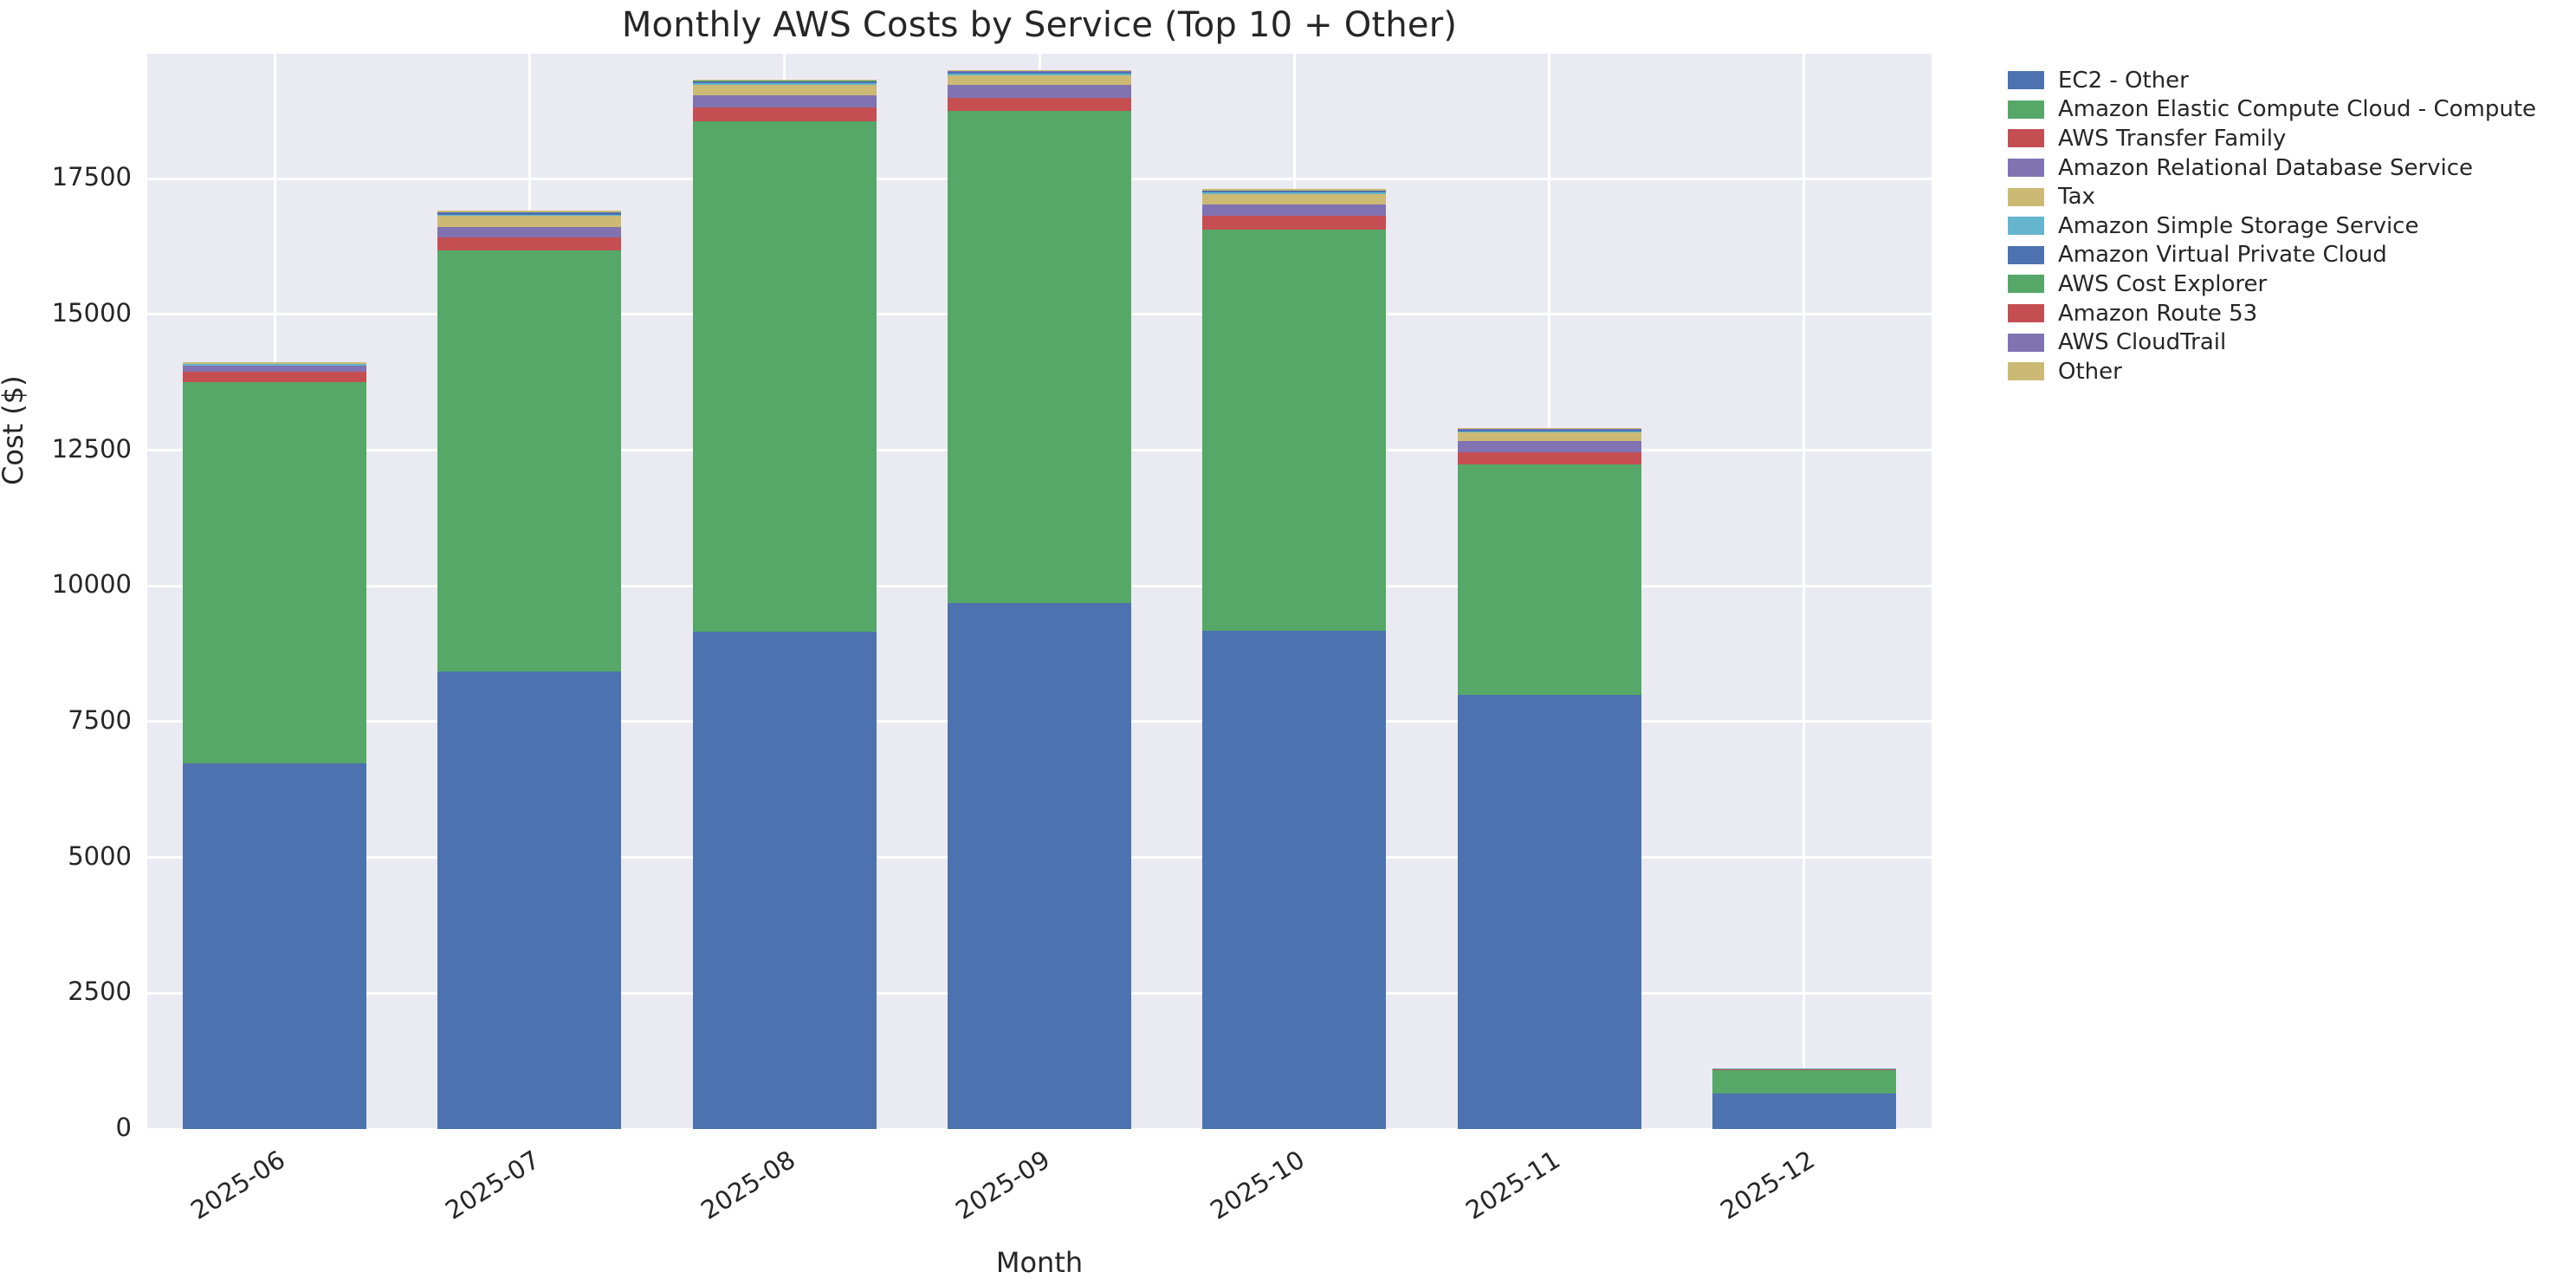 The width and height of the screenshot is (2576, 1285). Describe the element at coordinates (2272, 255) in the screenshot. I see `legend-item: Amazon Virtual Private Cloud` at that location.